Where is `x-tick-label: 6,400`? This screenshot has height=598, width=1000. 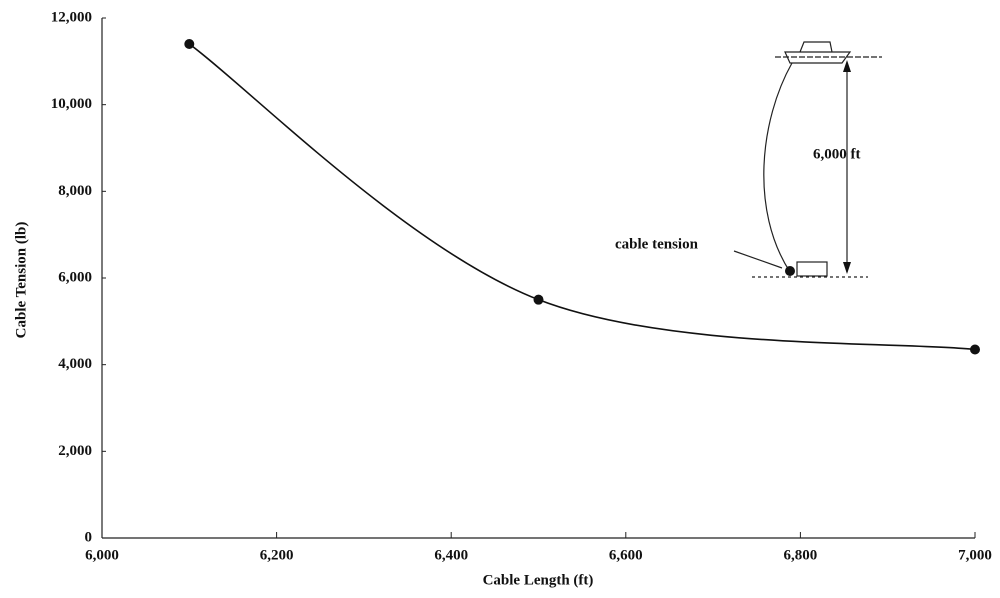 x-tick-label: 6,400 is located at coordinates (451, 555).